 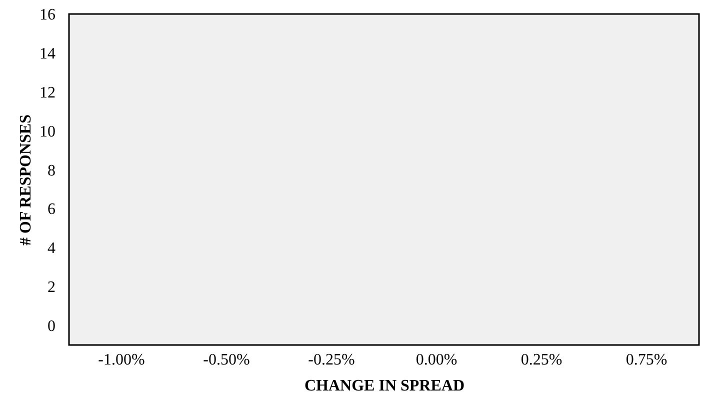 I want to click on x-tick-label: -0.50%, so click(x=226, y=360).